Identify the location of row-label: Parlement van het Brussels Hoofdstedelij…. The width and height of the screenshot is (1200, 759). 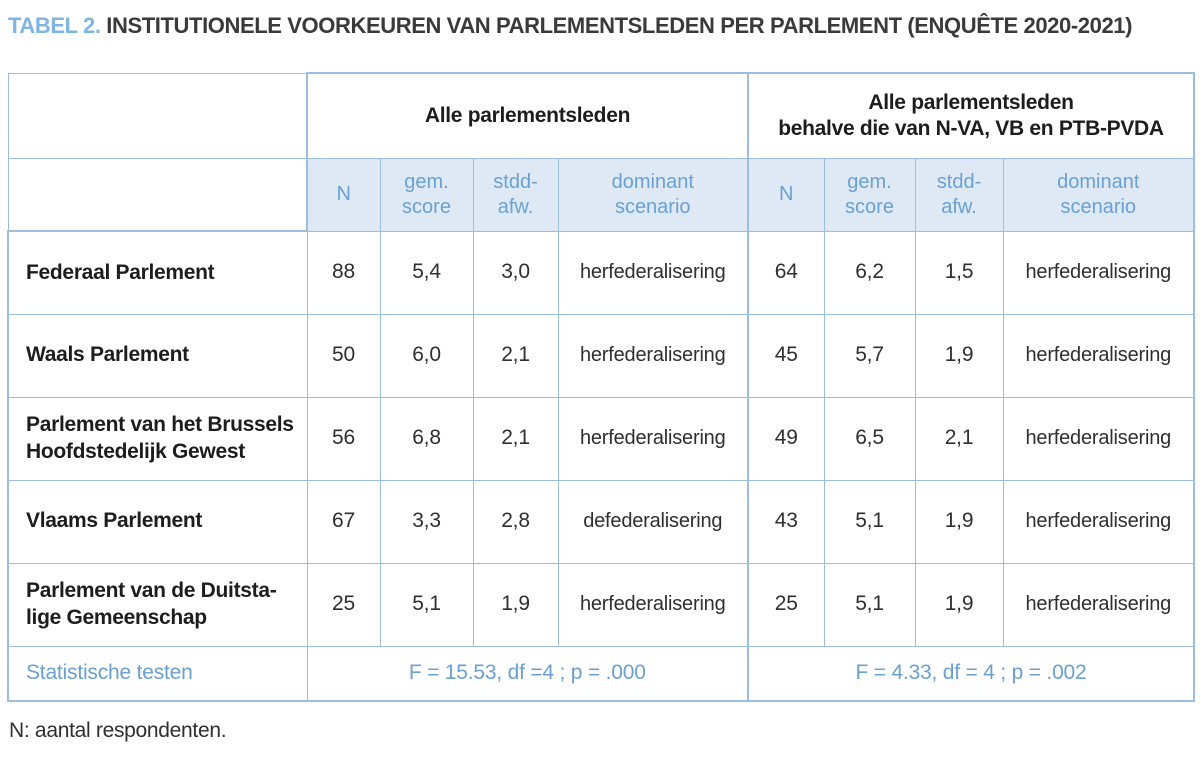
(157, 438).